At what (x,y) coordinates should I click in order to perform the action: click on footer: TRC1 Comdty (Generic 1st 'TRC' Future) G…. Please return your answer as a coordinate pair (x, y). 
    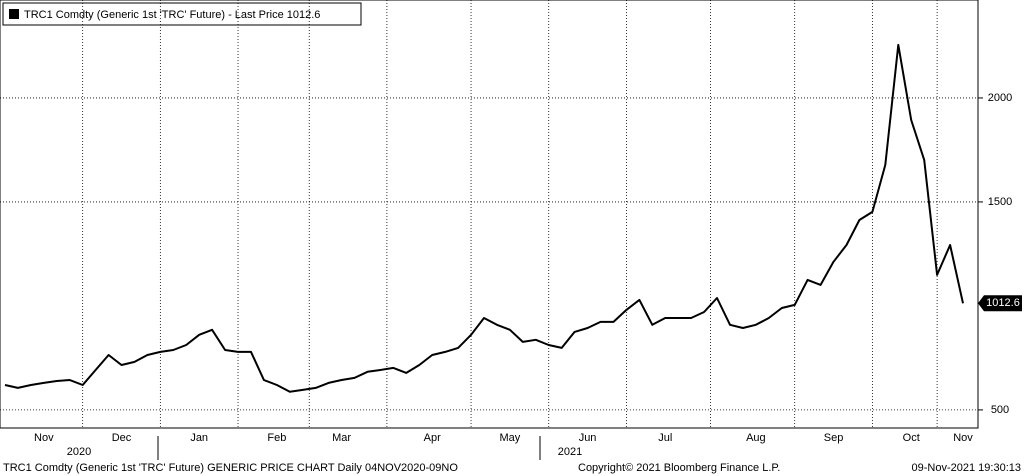
    Looking at the image, I should click on (230, 468).